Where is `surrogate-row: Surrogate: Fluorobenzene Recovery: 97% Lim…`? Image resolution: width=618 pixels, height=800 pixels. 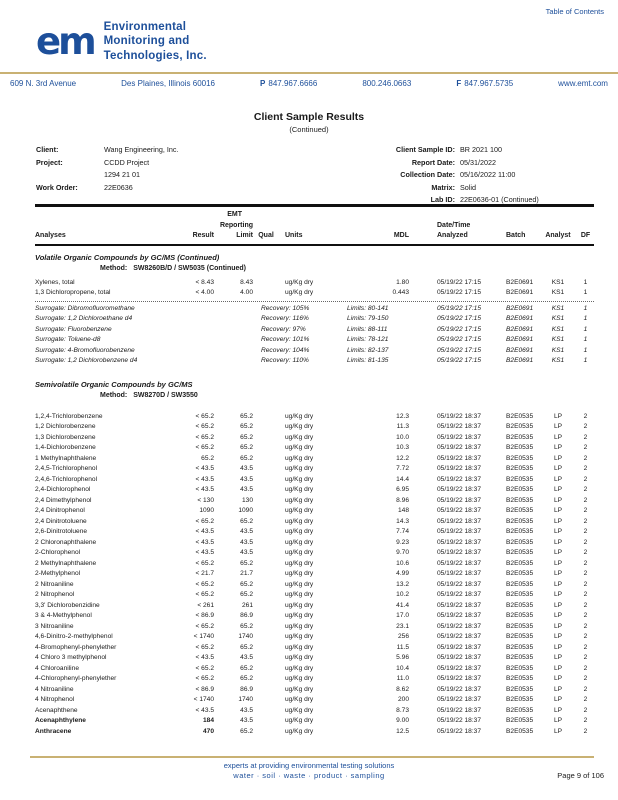 surrogate-row: Surrogate: Fluorobenzene Recovery: 97% Lim… is located at coordinates (314, 330).